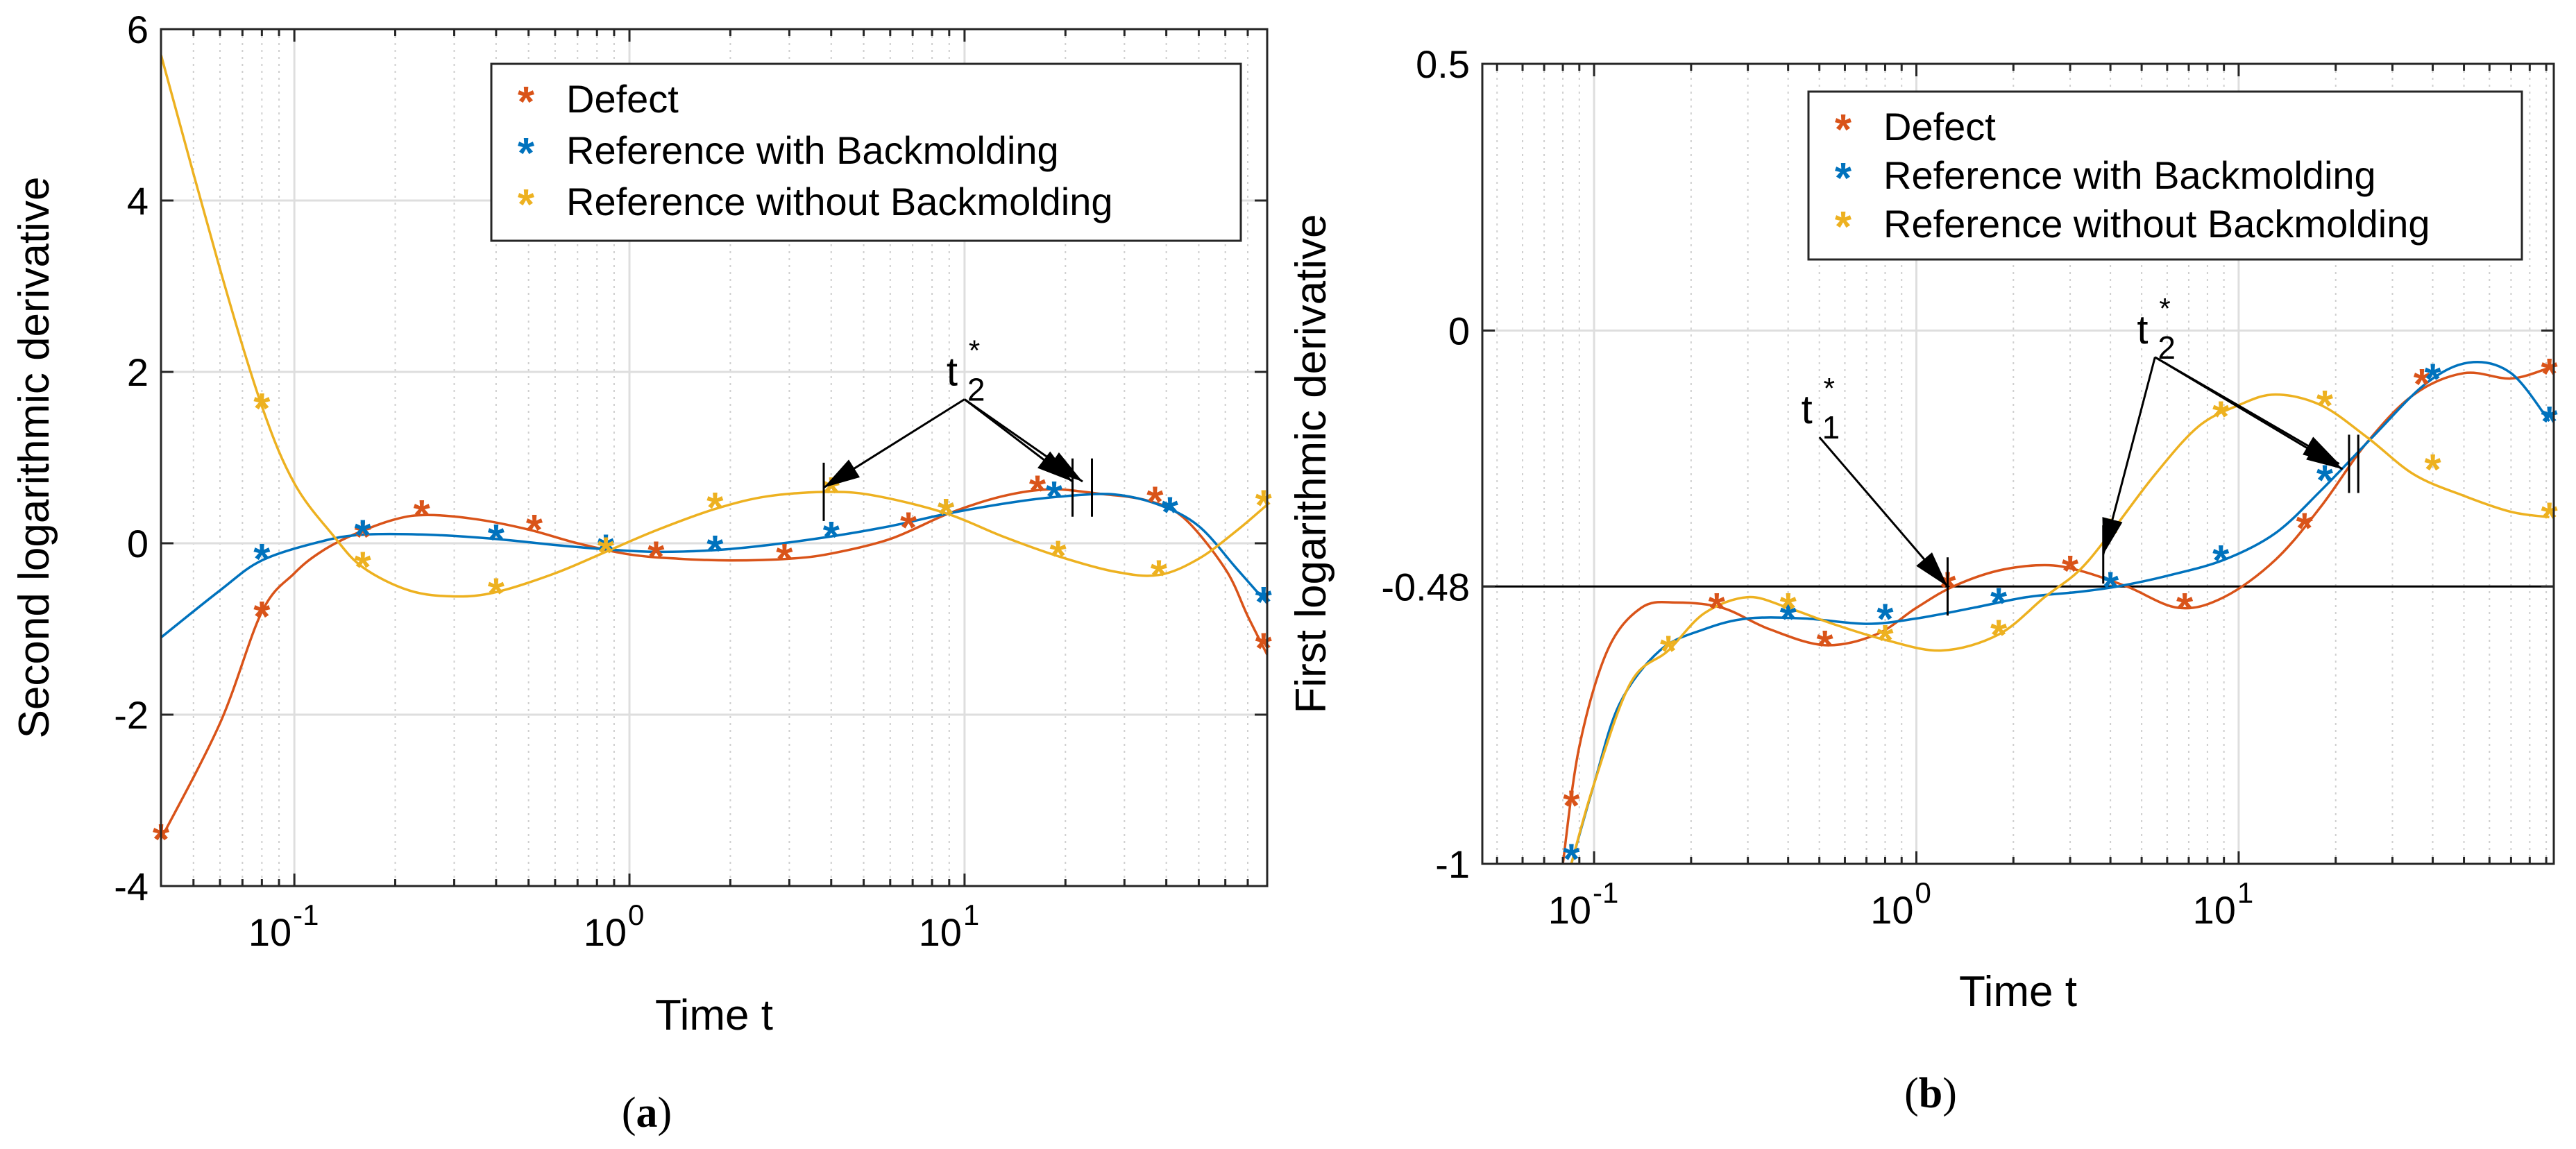 Image resolution: width=2576 pixels, height=1149 pixels. I want to click on caption-paren: ), so click(665, 1113).